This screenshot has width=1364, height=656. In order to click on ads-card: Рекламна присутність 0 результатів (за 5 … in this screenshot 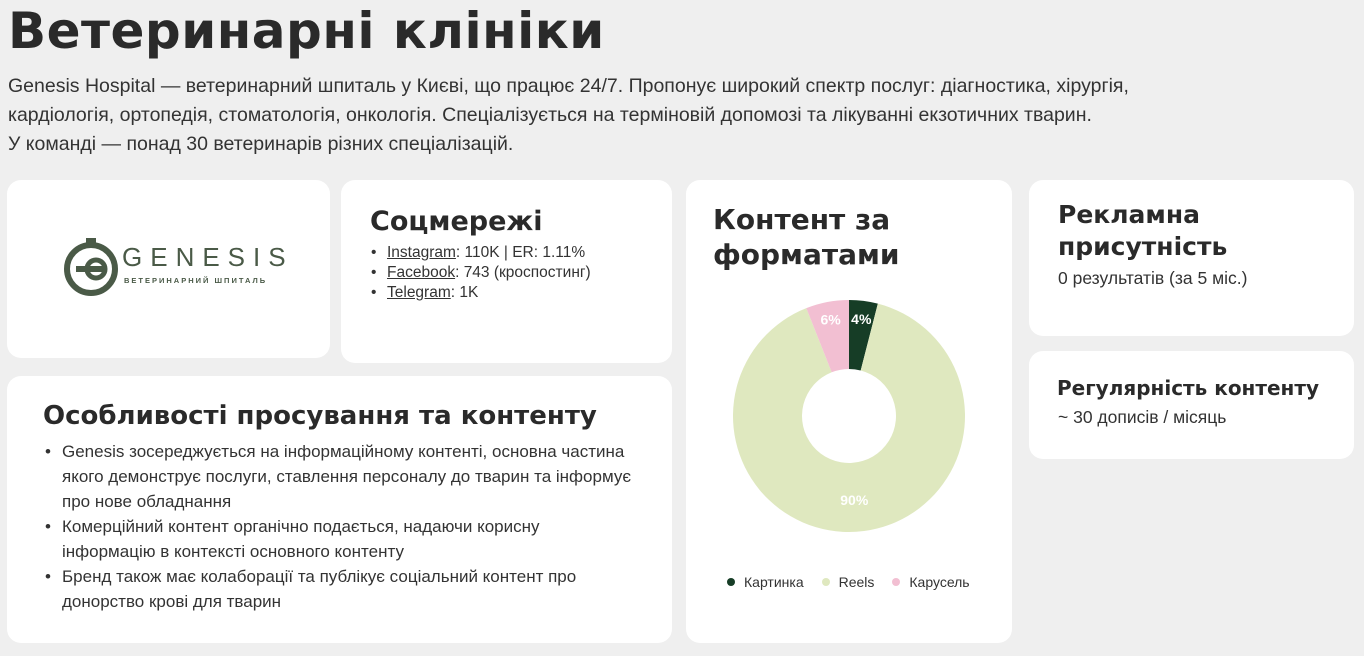, I will do `click(1191, 258)`.